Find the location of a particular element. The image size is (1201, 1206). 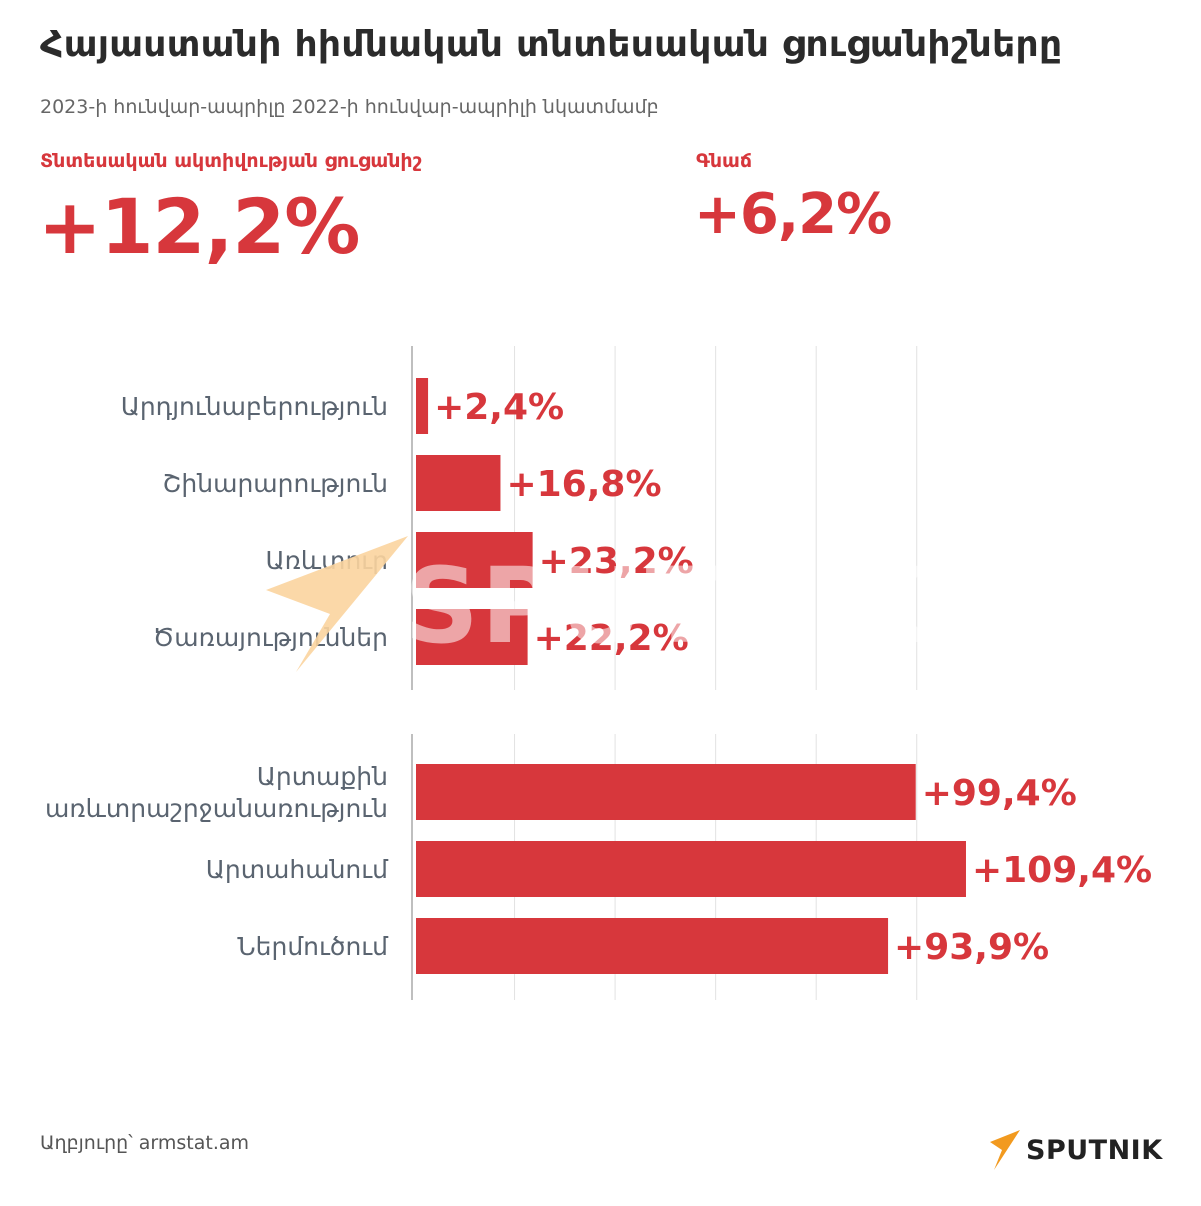

data-label-4: +22,2% is located at coordinates (611, 638).